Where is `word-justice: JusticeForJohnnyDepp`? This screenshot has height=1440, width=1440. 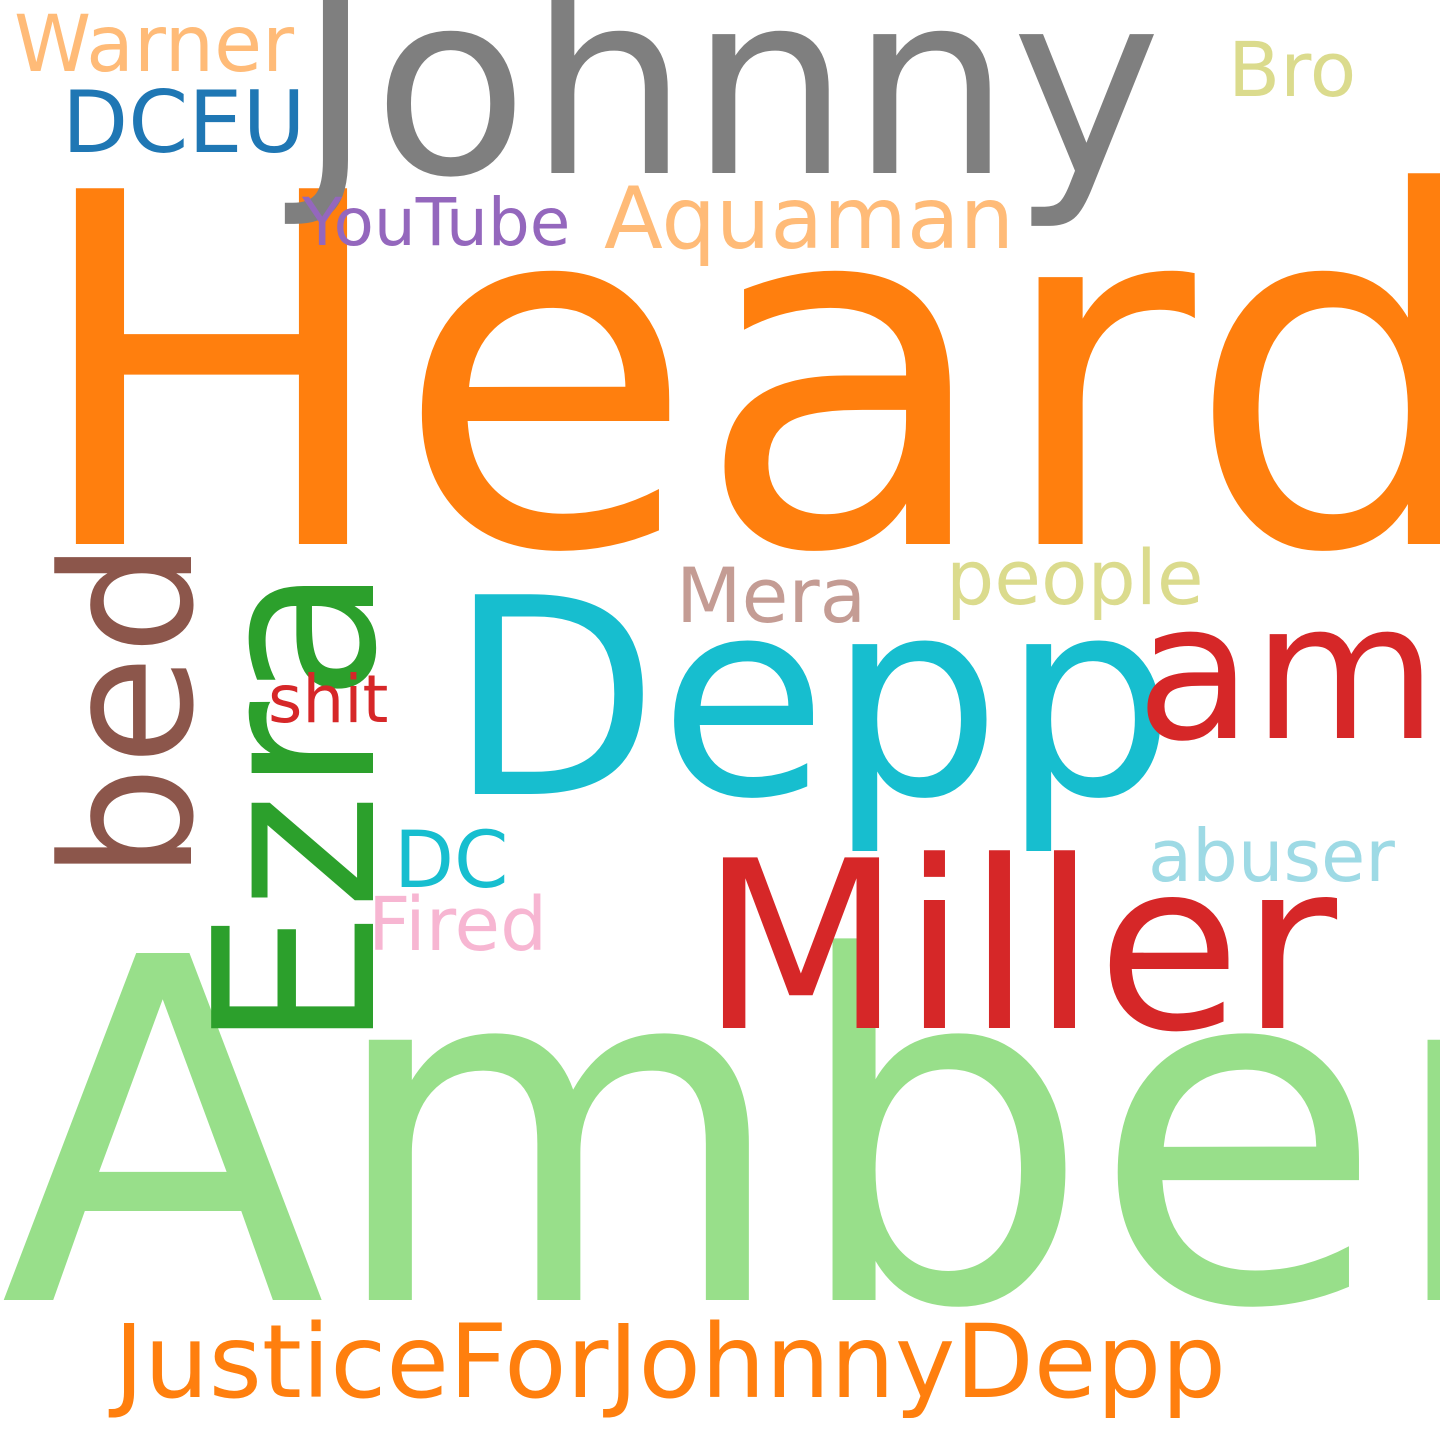
word-justice: JusticeForJohnnyDepp is located at coordinates (670, 1362).